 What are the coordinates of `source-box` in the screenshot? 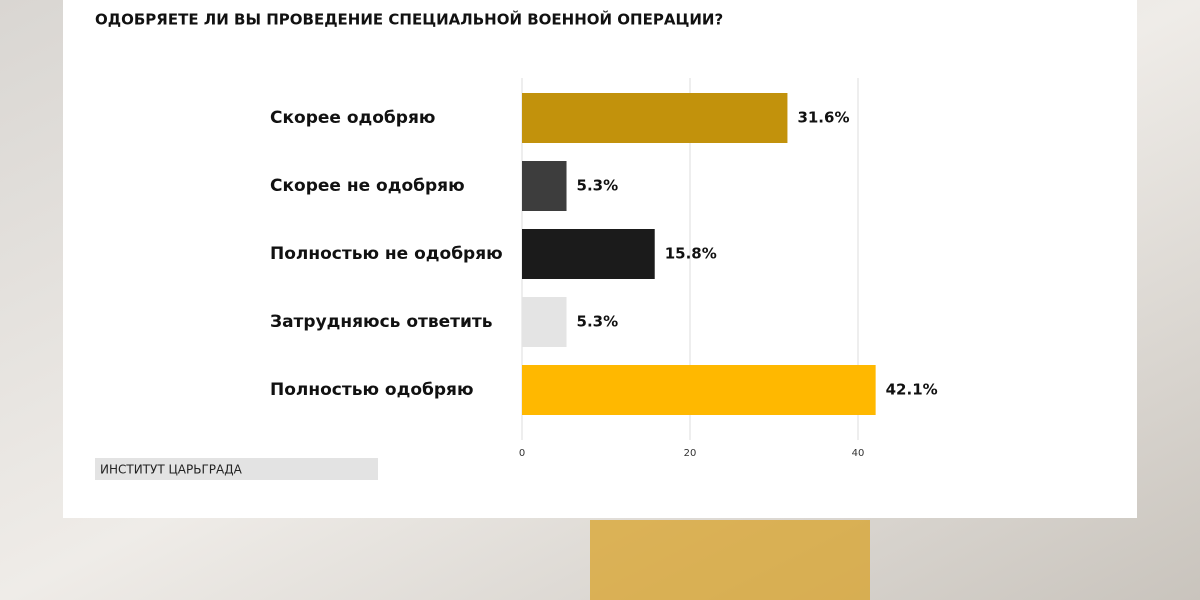 It's located at (236, 469).